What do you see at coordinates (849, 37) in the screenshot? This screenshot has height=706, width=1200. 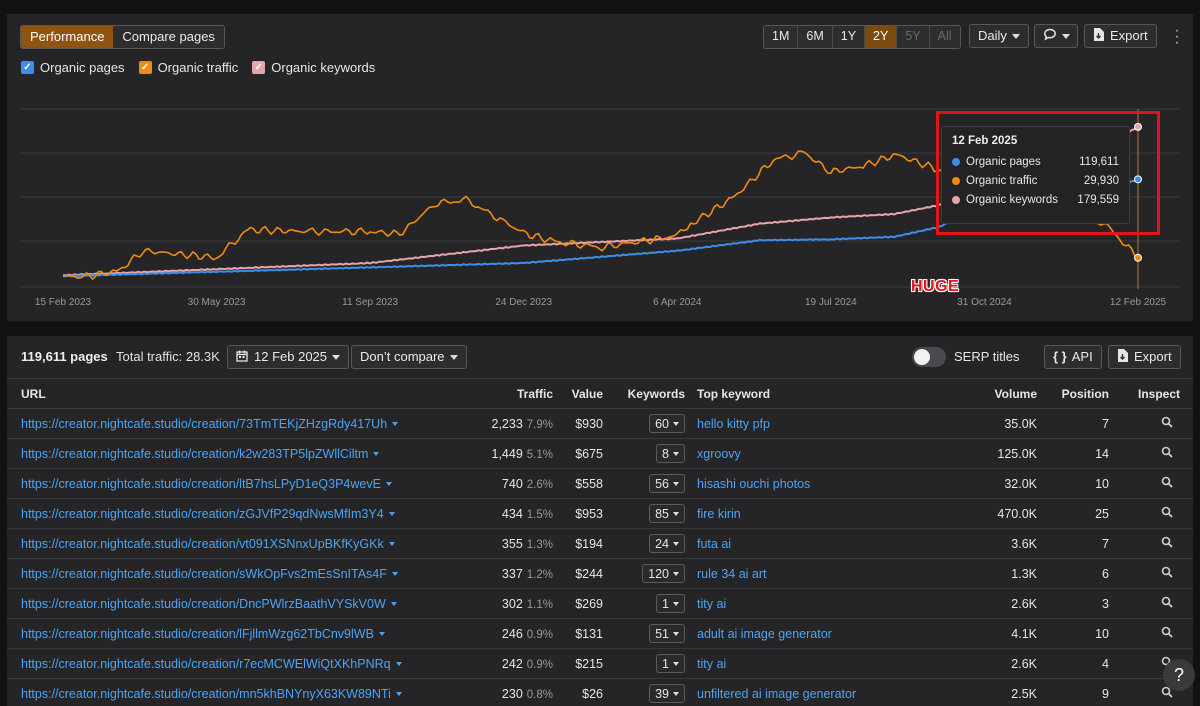 I see `range-1y: 1Y` at bounding box center [849, 37].